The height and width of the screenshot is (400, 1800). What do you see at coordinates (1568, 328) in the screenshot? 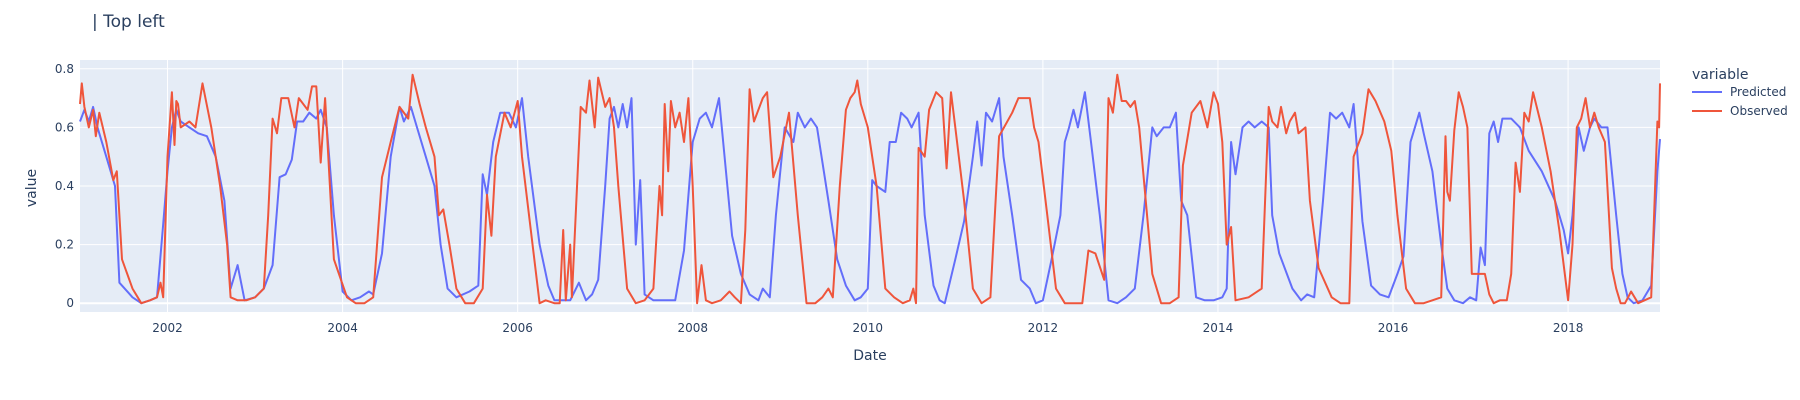
I see `x-tick-label: 2018` at bounding box center [1568, 328].